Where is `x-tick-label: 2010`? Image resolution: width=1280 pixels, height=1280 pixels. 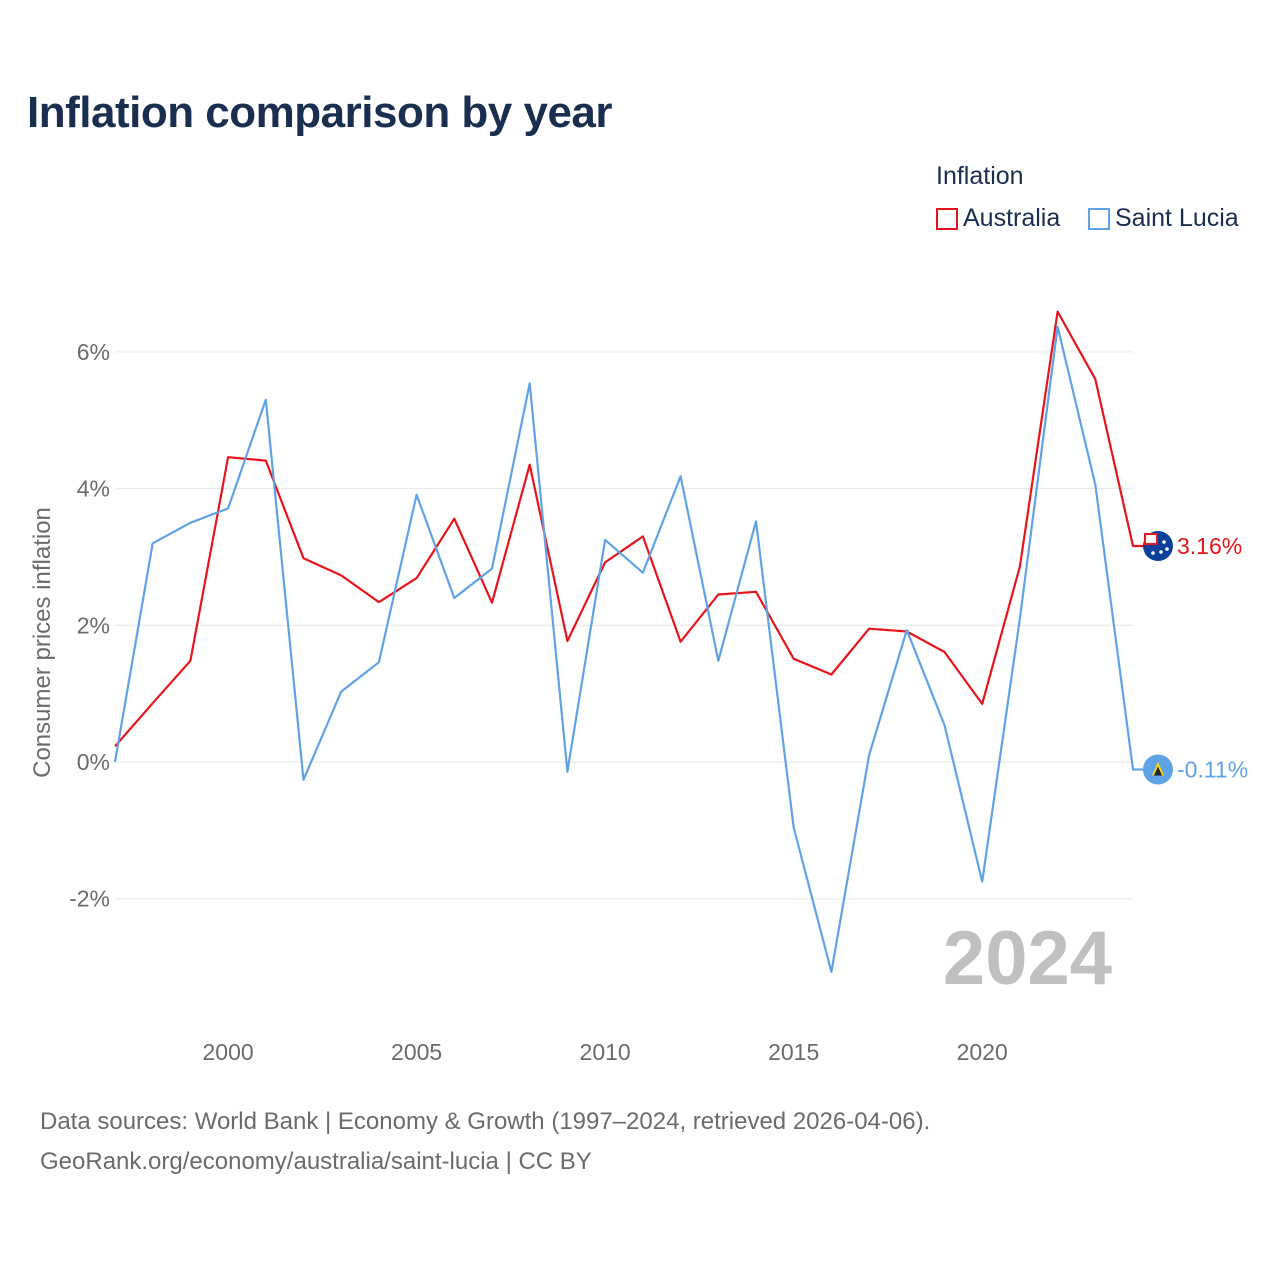 x-tick-label: 2010 is located at coordinates (605, 1052).